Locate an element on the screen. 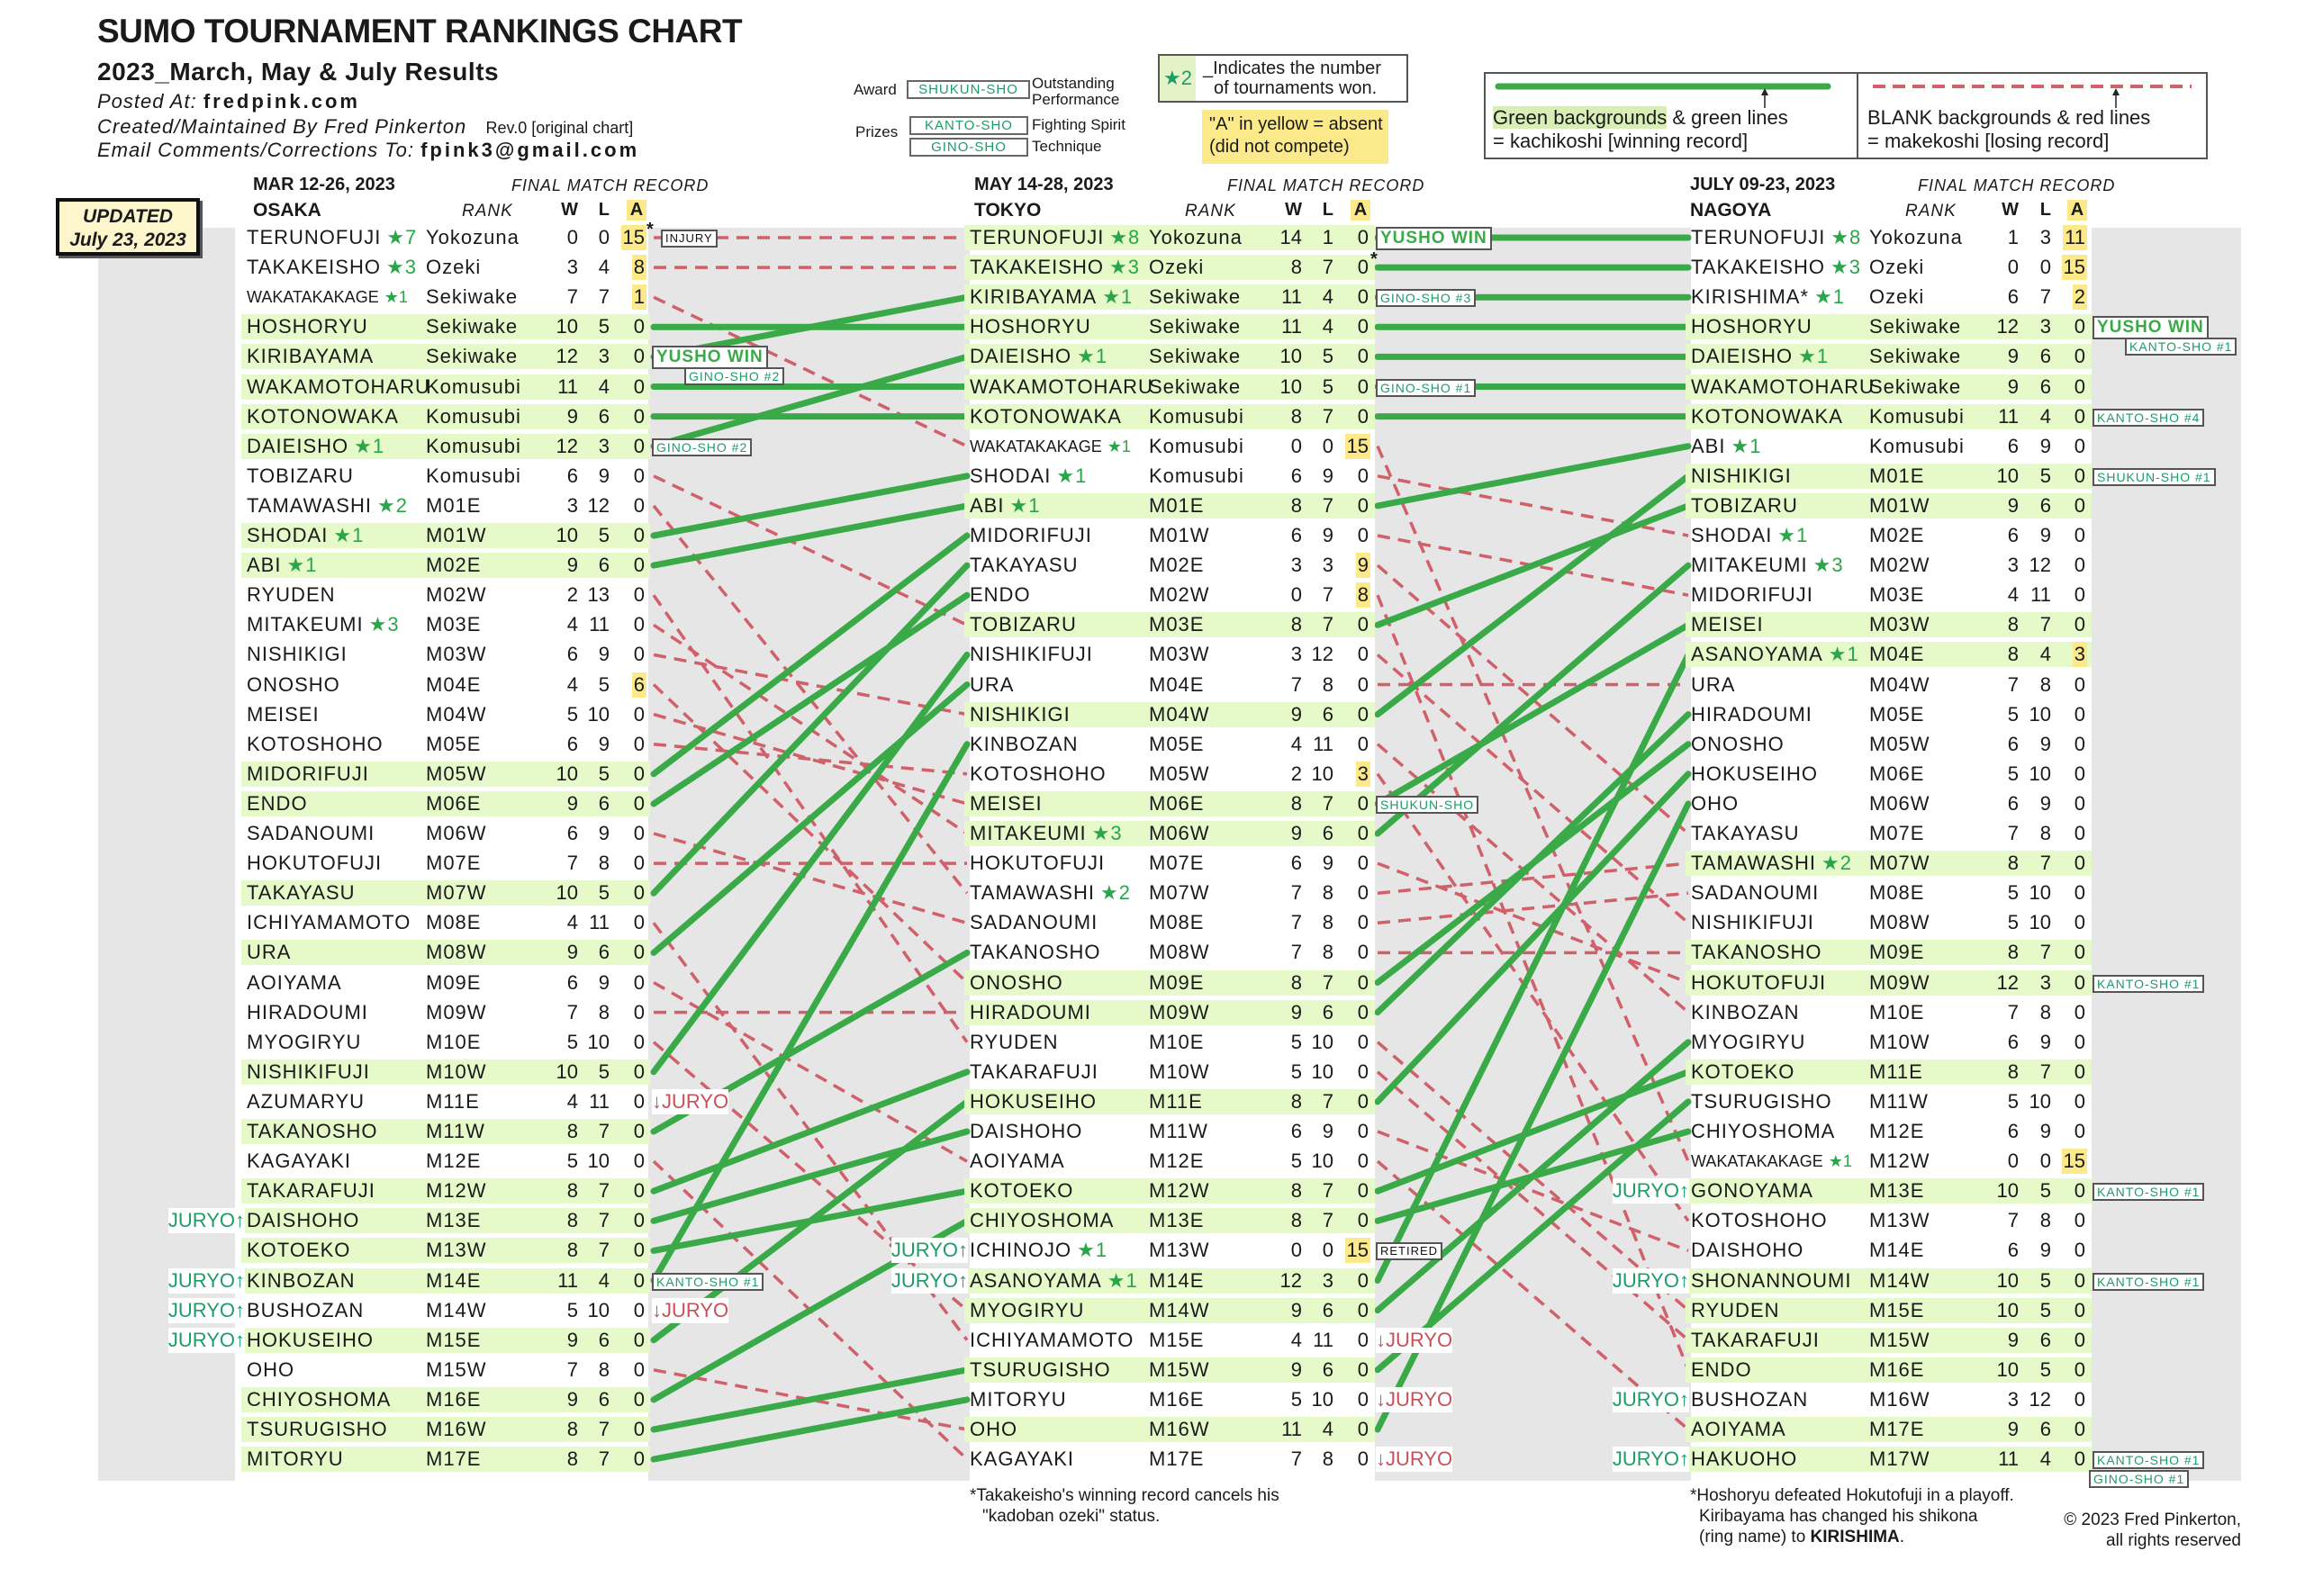  wrestler-name: RYUDEN is located at coordinates (1014, 1042).